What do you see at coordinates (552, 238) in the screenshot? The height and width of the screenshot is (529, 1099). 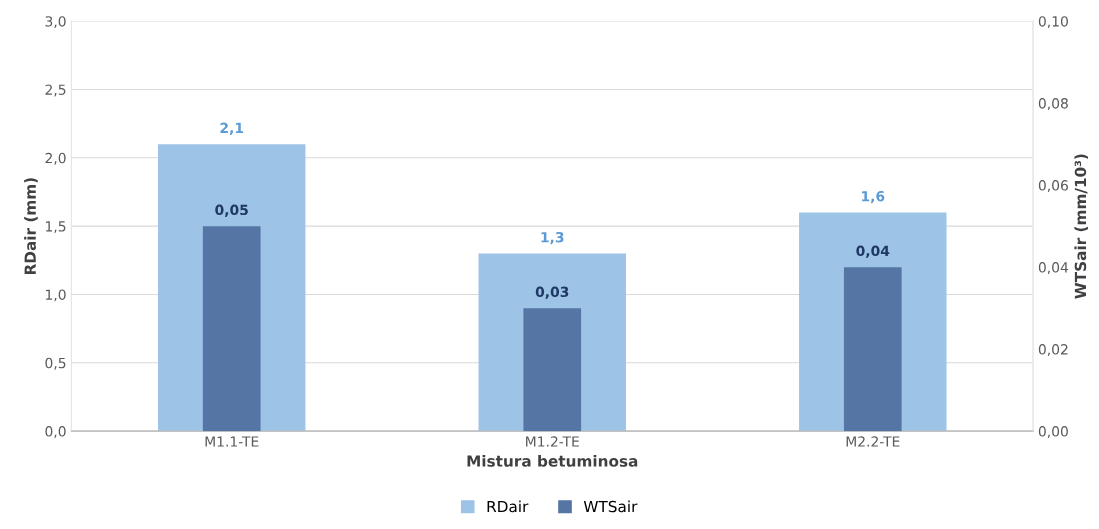 I see `data-label: 1,3` at bounding box center [552, 238].